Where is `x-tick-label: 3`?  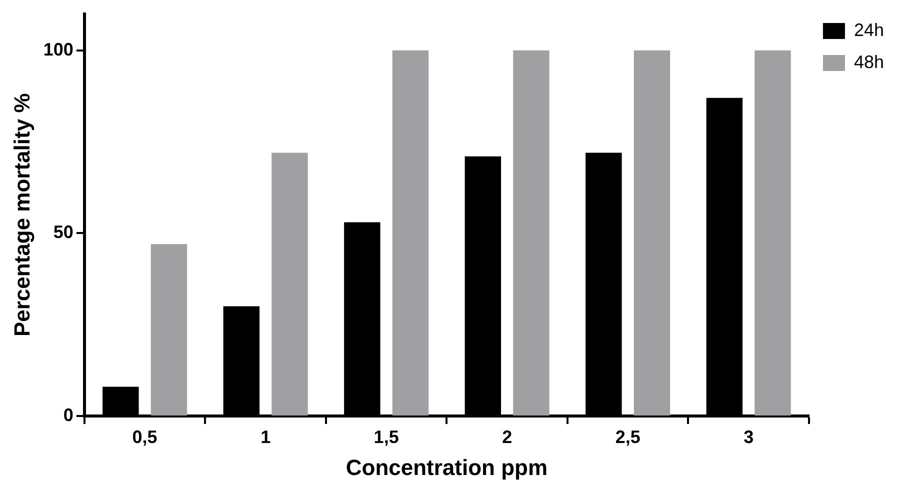
x-tick-label: 3 is located at coordinates (749, 436).